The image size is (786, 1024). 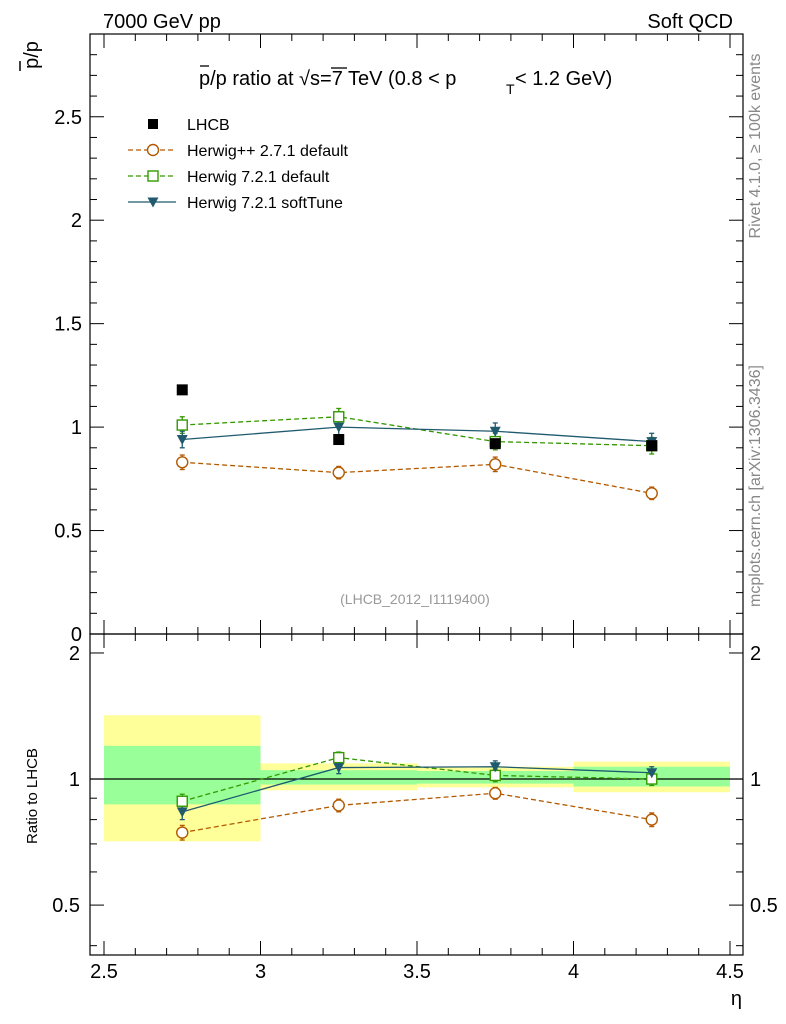 I want to click on main-ylabel: p/p, so click(x=32, y=55).